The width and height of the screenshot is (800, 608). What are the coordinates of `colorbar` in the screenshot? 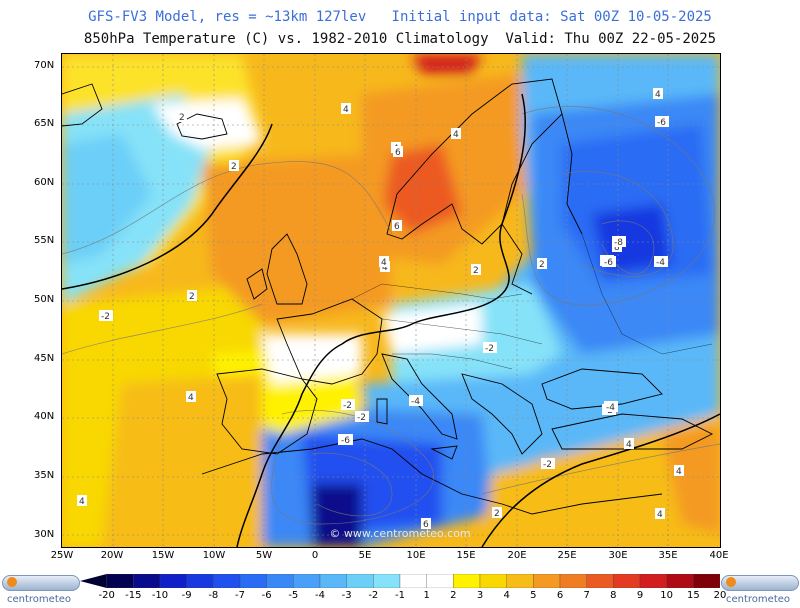 It's located at (400, 581).